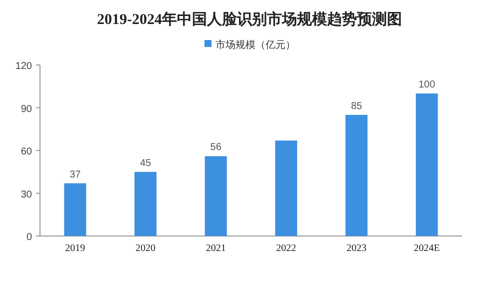 This screenshot has width=499, height=283. I want to click on x-tick-label: 2019, so click(75, 248).